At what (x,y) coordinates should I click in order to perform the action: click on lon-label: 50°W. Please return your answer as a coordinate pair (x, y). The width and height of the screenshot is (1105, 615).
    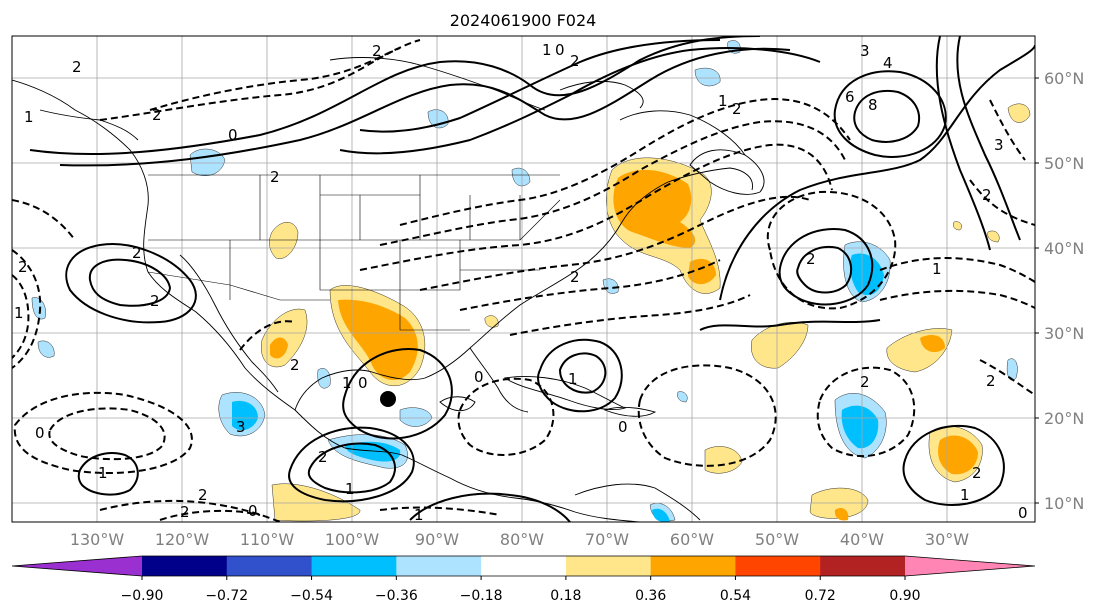
    Looking at the image, I should click on (777, 539).